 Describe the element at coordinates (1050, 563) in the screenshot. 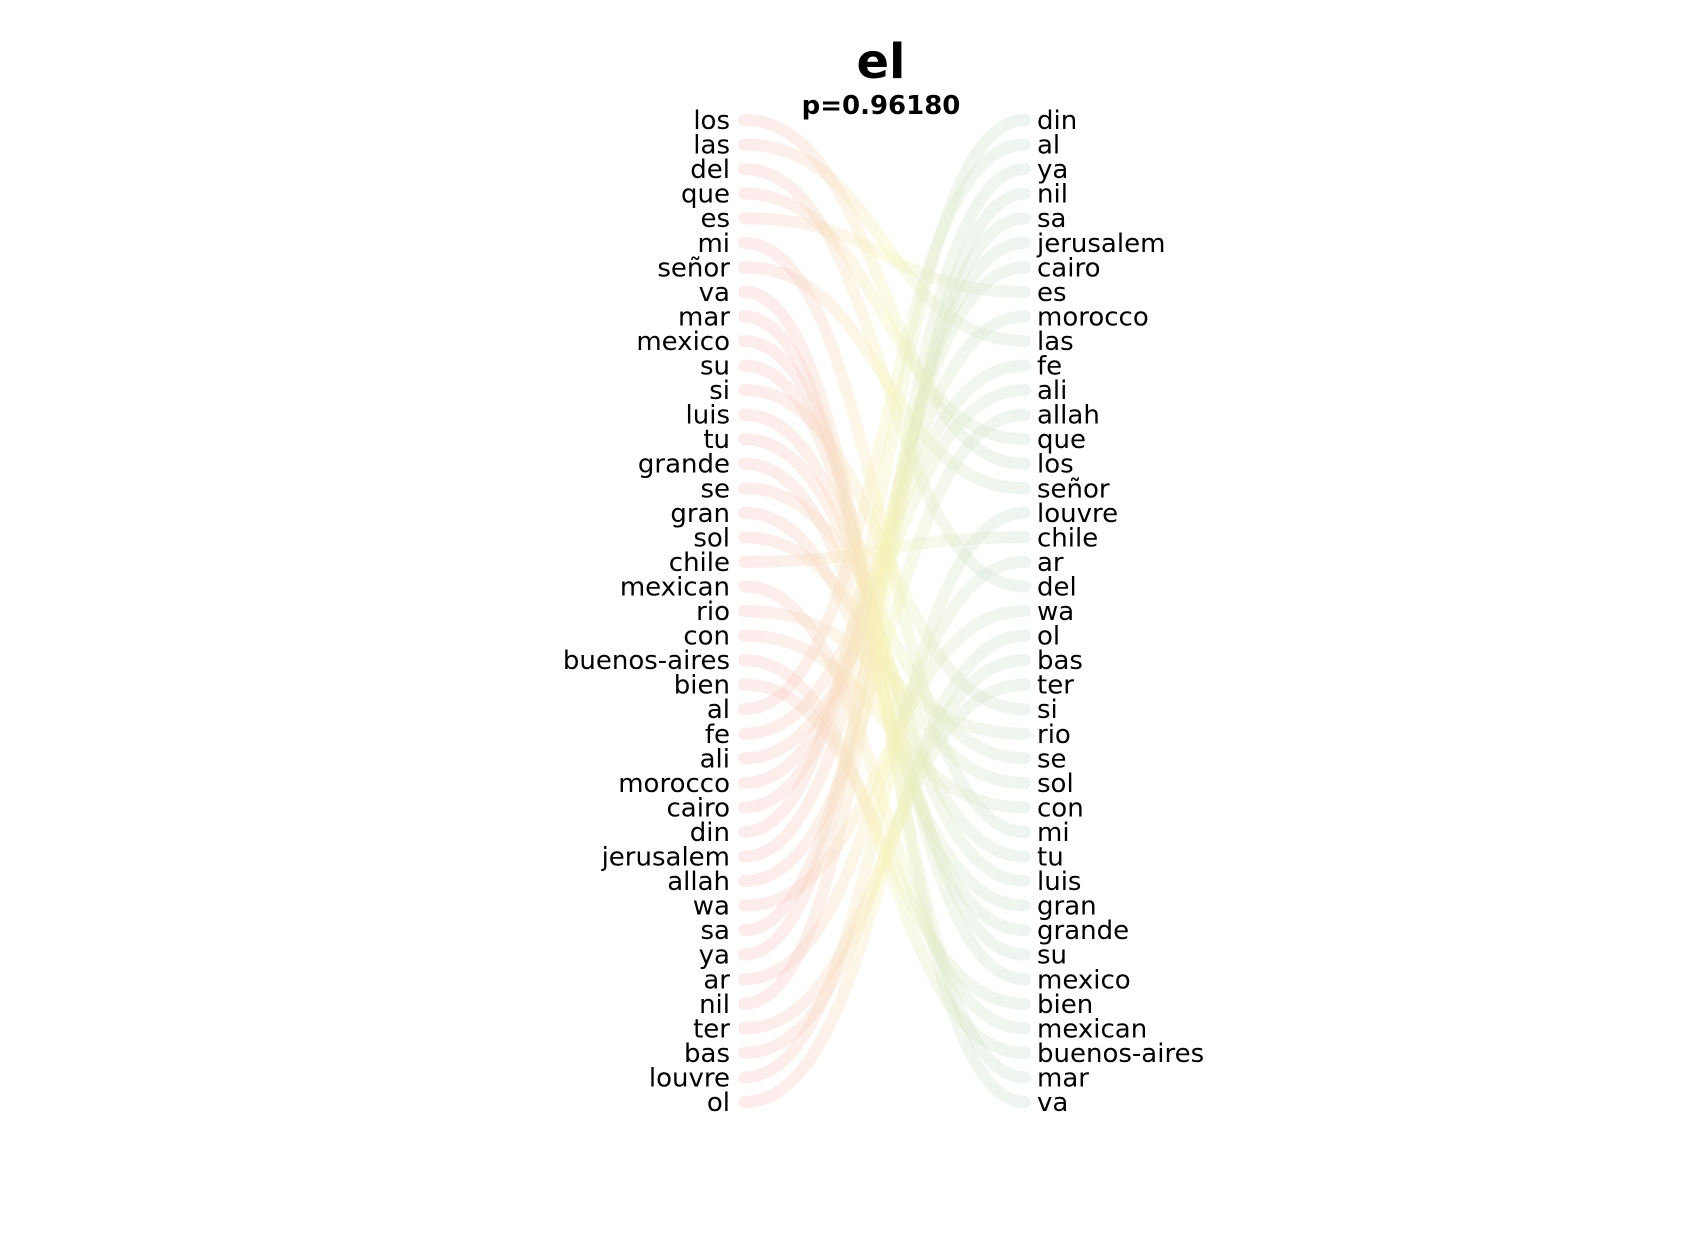

I see `right-word: ar` at that location.